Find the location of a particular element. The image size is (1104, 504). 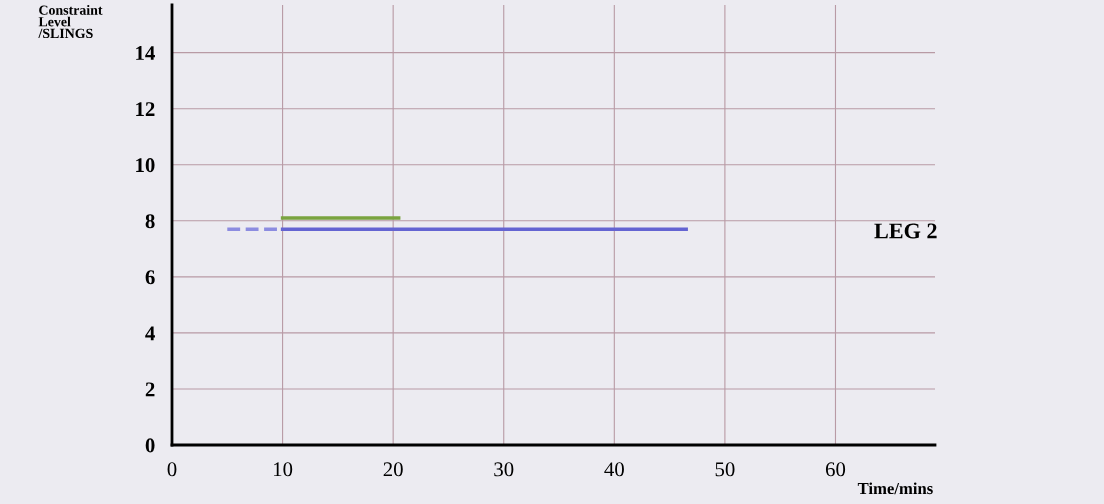

x-tick-label: 50 is located at coordinates (725, 469).